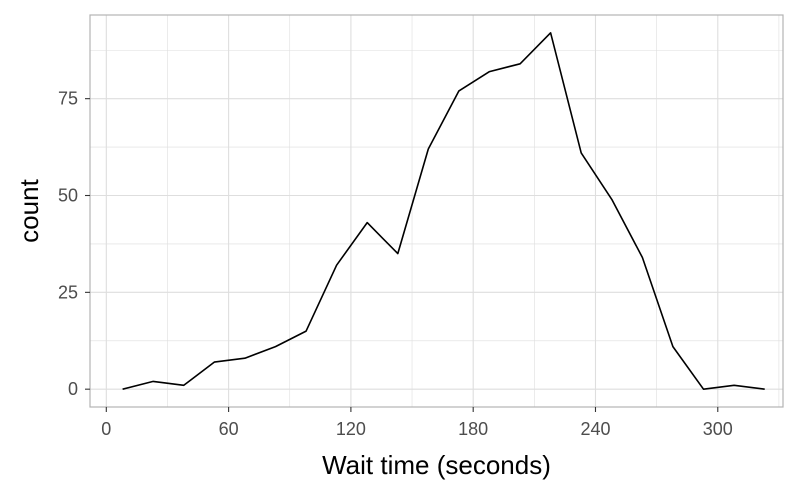  I want to click on y-tick-label: 0, so click(73, 389).